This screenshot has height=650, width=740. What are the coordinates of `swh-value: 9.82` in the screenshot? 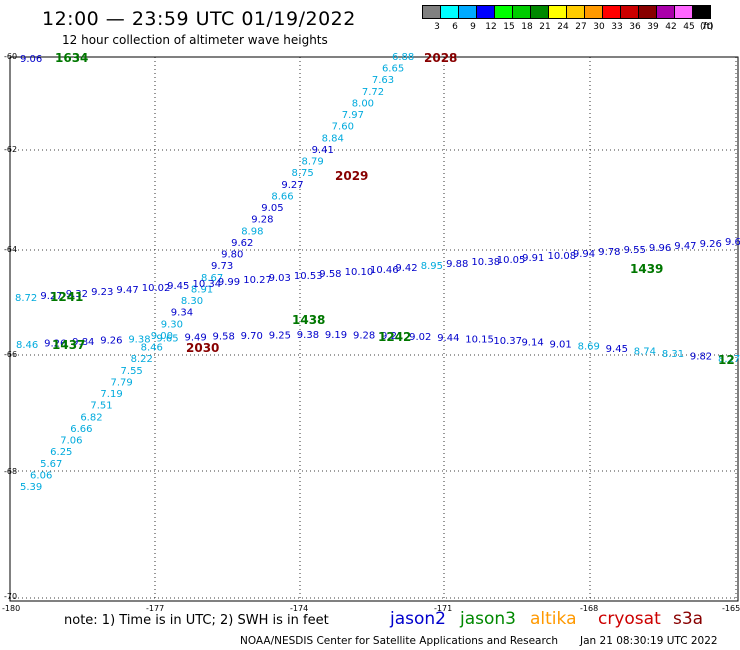 It's located at (701, 356).